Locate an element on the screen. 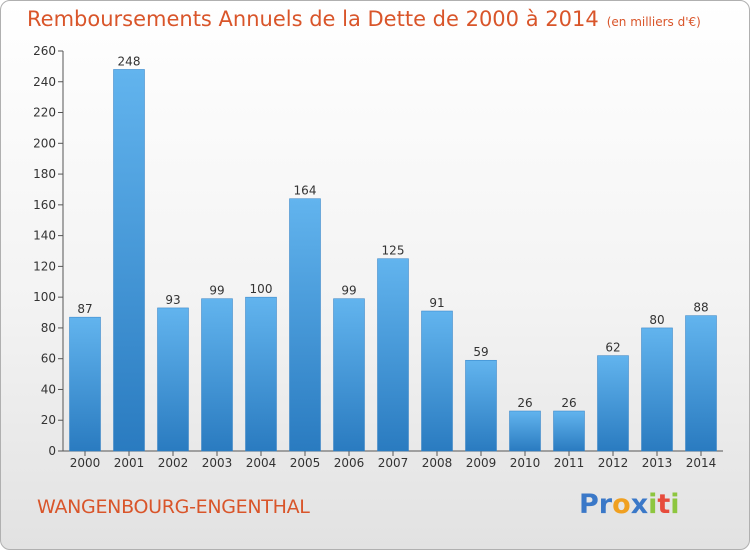 The image size is (750, 550). x-tick-label: 2005 is located at coordinates (305, 463).